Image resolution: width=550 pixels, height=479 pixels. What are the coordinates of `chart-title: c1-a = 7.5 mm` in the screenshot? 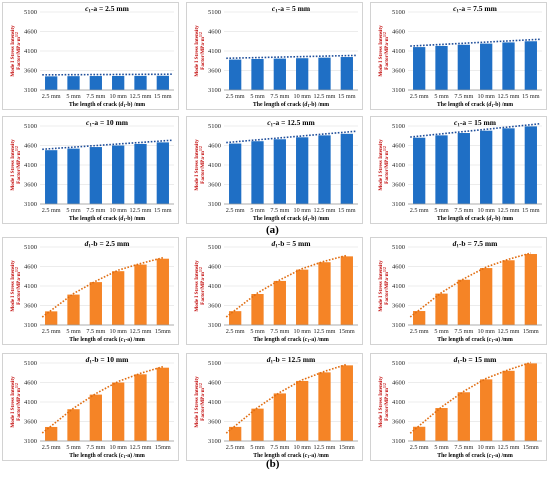 It's located at (475, 9).